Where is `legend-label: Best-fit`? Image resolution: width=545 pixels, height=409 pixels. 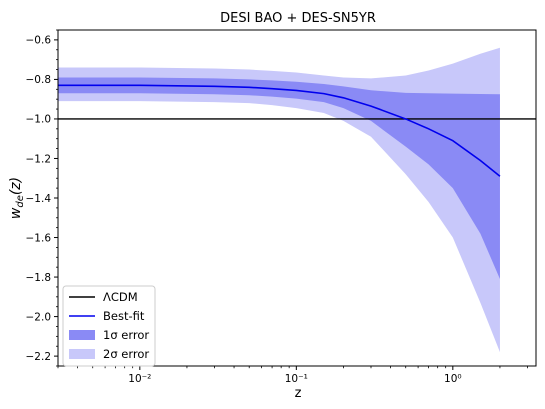
legend-label: Best-fit is located at coordinates (124, 316).